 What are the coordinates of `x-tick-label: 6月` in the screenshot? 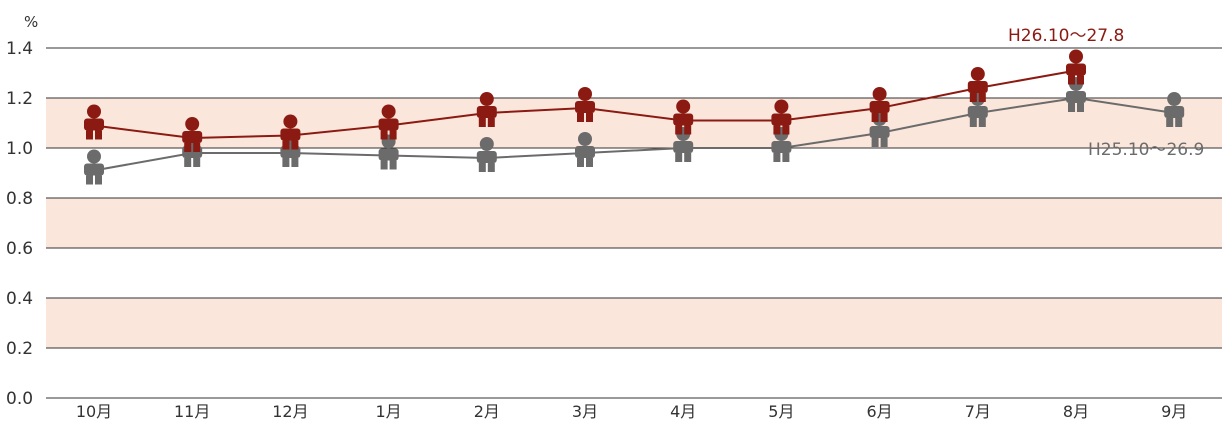 It's located at (880, 411).